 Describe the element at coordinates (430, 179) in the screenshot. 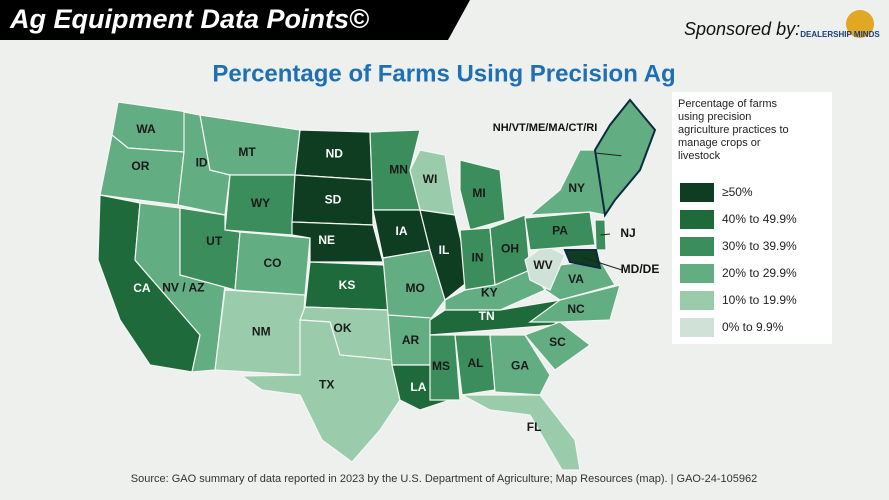

I see `region-label: WI` at that location.